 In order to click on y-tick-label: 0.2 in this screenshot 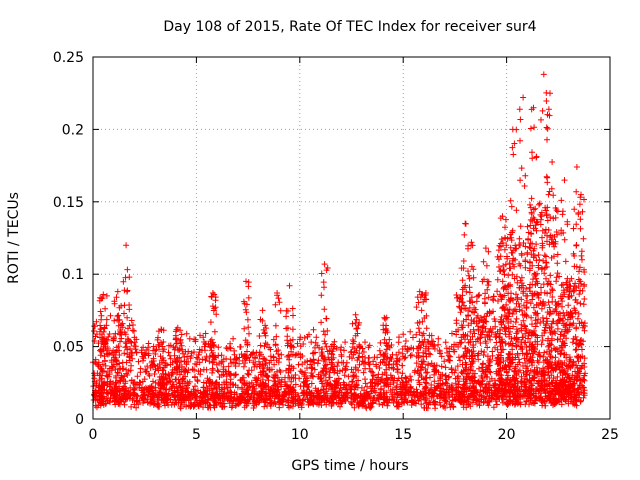, I will do `click(73, 130)`.